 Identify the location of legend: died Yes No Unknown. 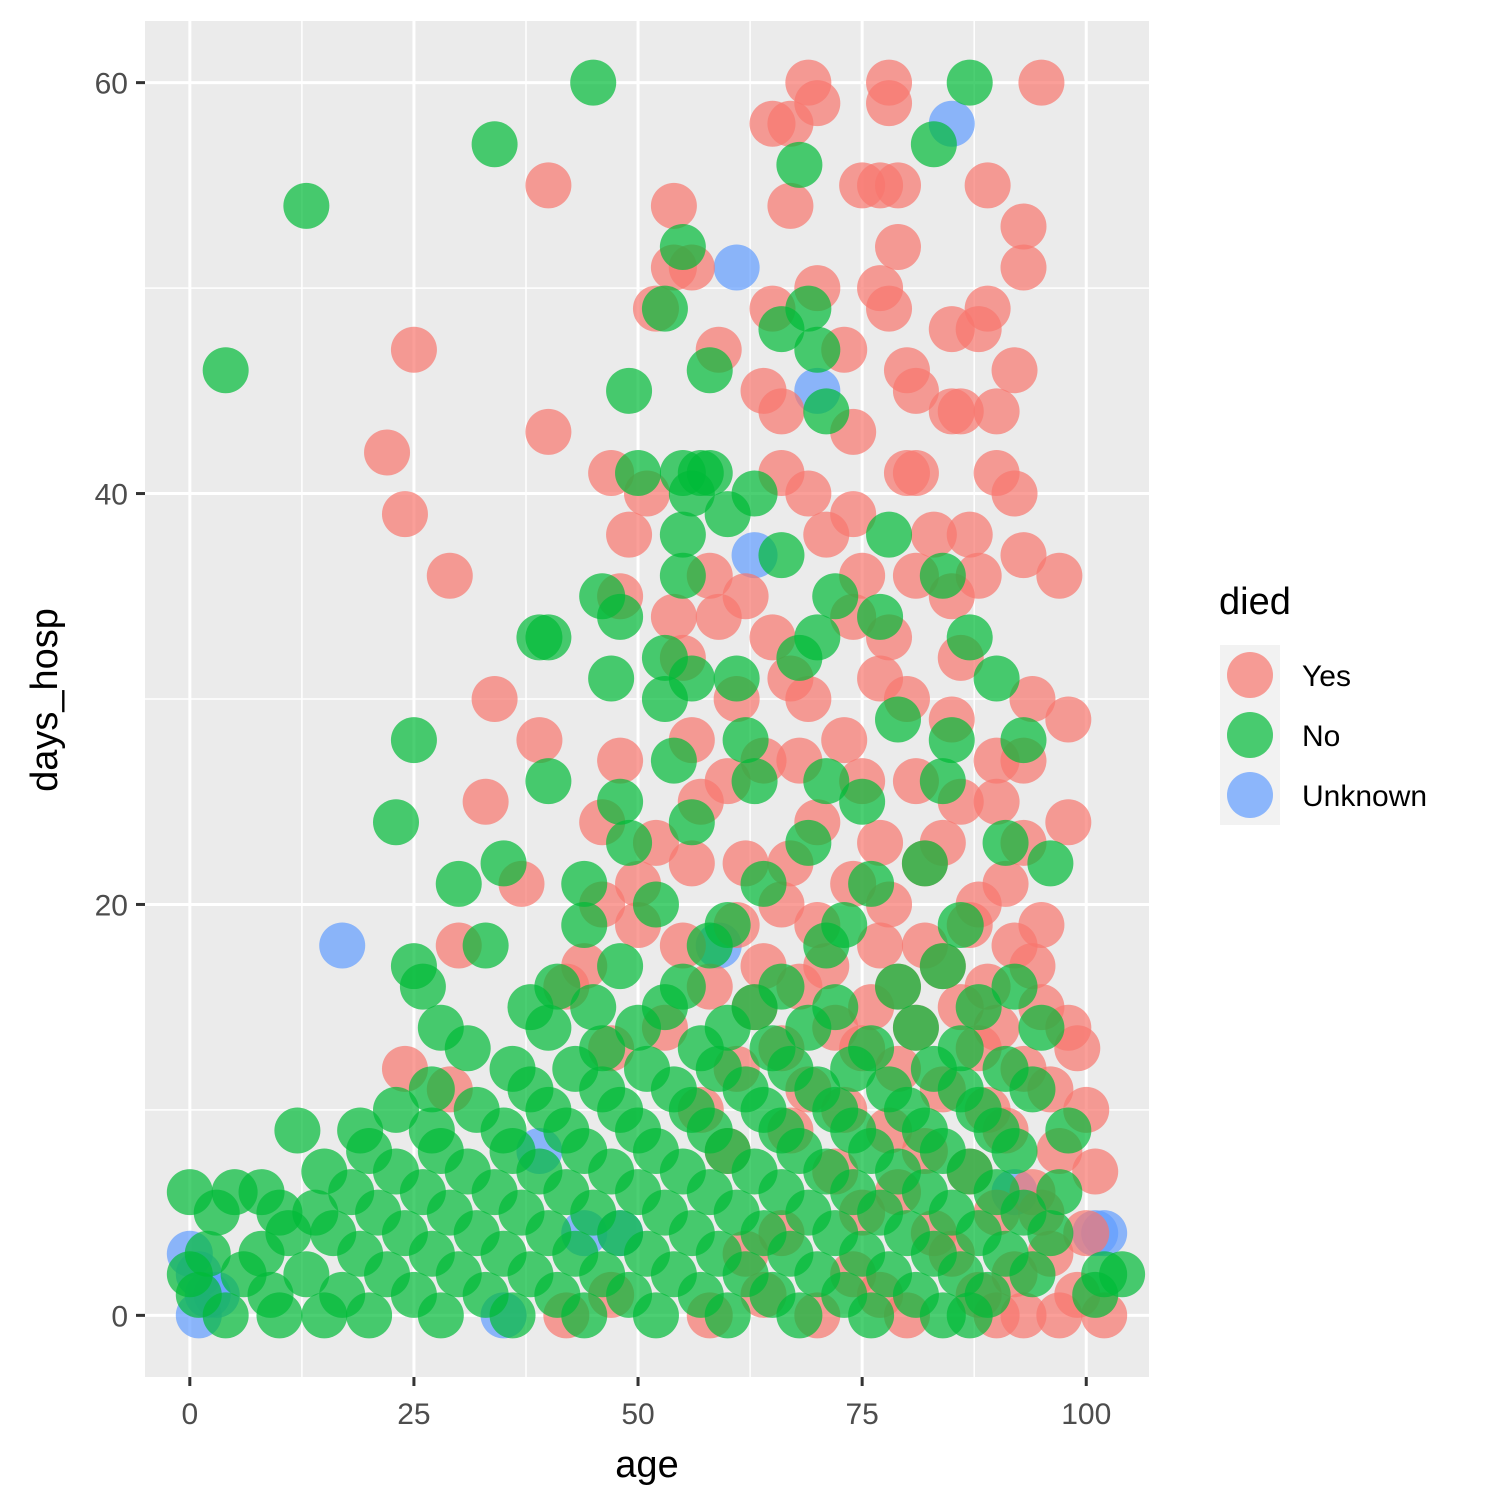
(1323, 703).